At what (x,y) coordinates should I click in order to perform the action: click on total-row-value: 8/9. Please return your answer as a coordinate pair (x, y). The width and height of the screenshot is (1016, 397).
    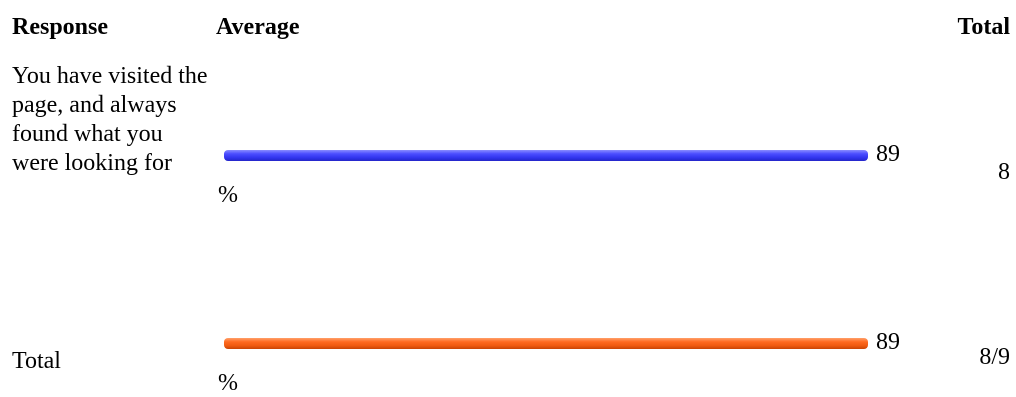
    Looking at the image, I should click on (994, 357).